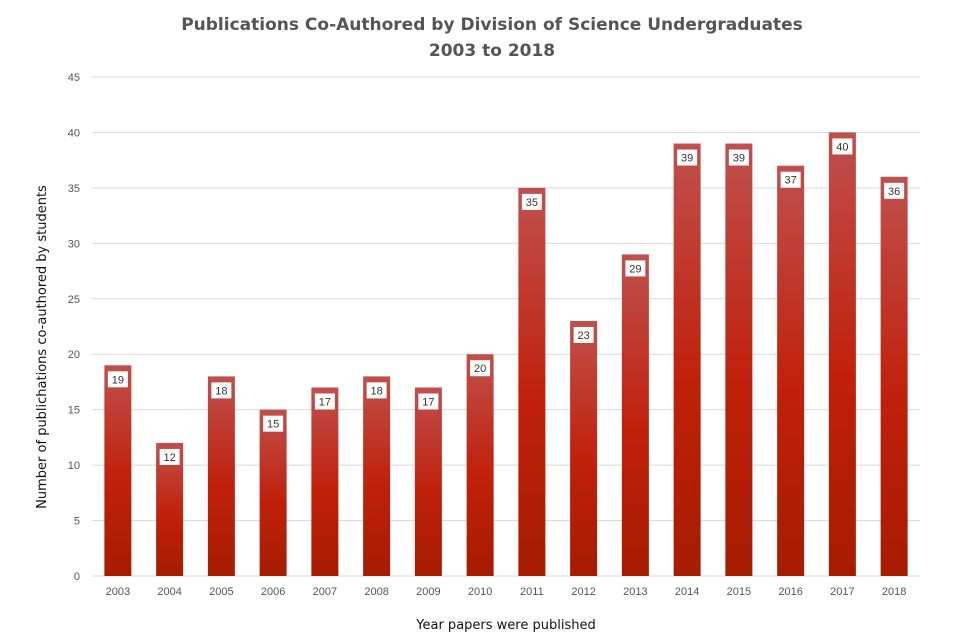  I want to click on data-label: 15, so click(273, 425).